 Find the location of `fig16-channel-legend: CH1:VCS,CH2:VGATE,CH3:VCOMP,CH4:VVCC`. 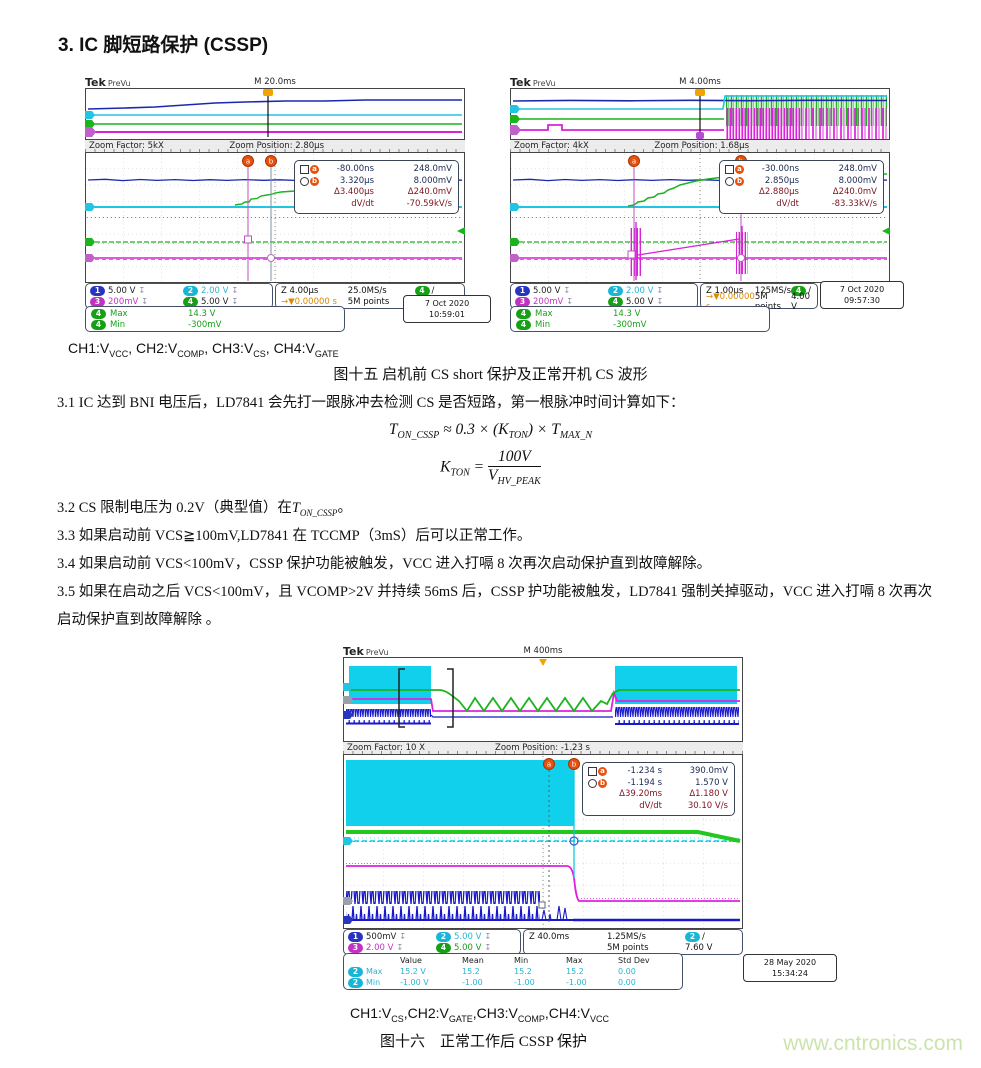

fig16-channel-legend: CH1:VCS,CH2:VGATE,CH3:VCOMP,CH4:VVCC is located at coordinates (479, 1014).